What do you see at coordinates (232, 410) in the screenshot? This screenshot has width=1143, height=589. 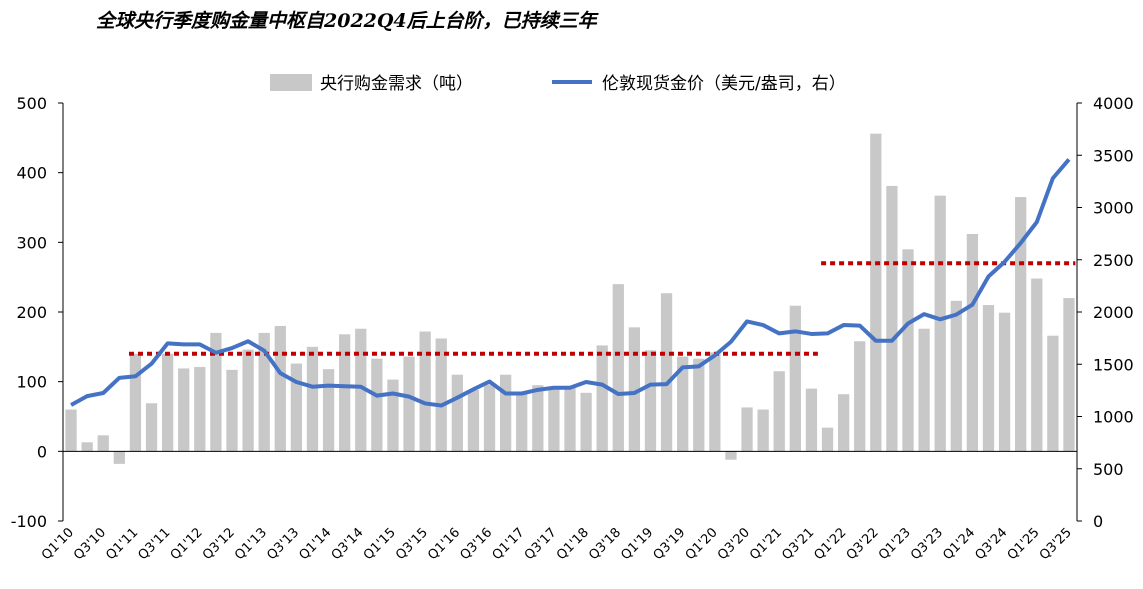 I see `bar-Q3'12` at bounding box center [232, 410].